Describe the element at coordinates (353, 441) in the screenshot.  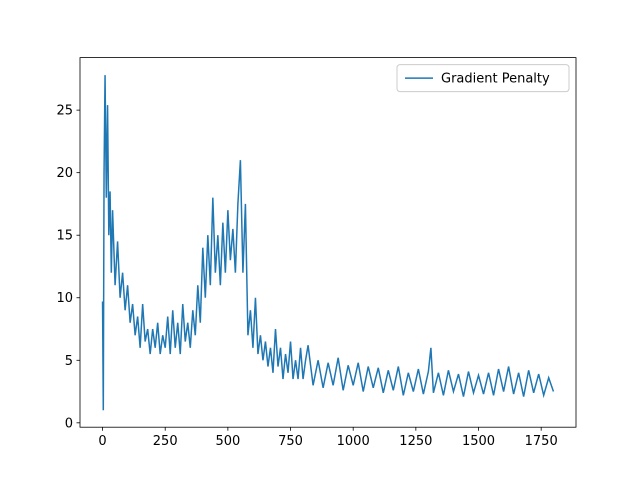
I see `x-tick-label: 1000` at that location.